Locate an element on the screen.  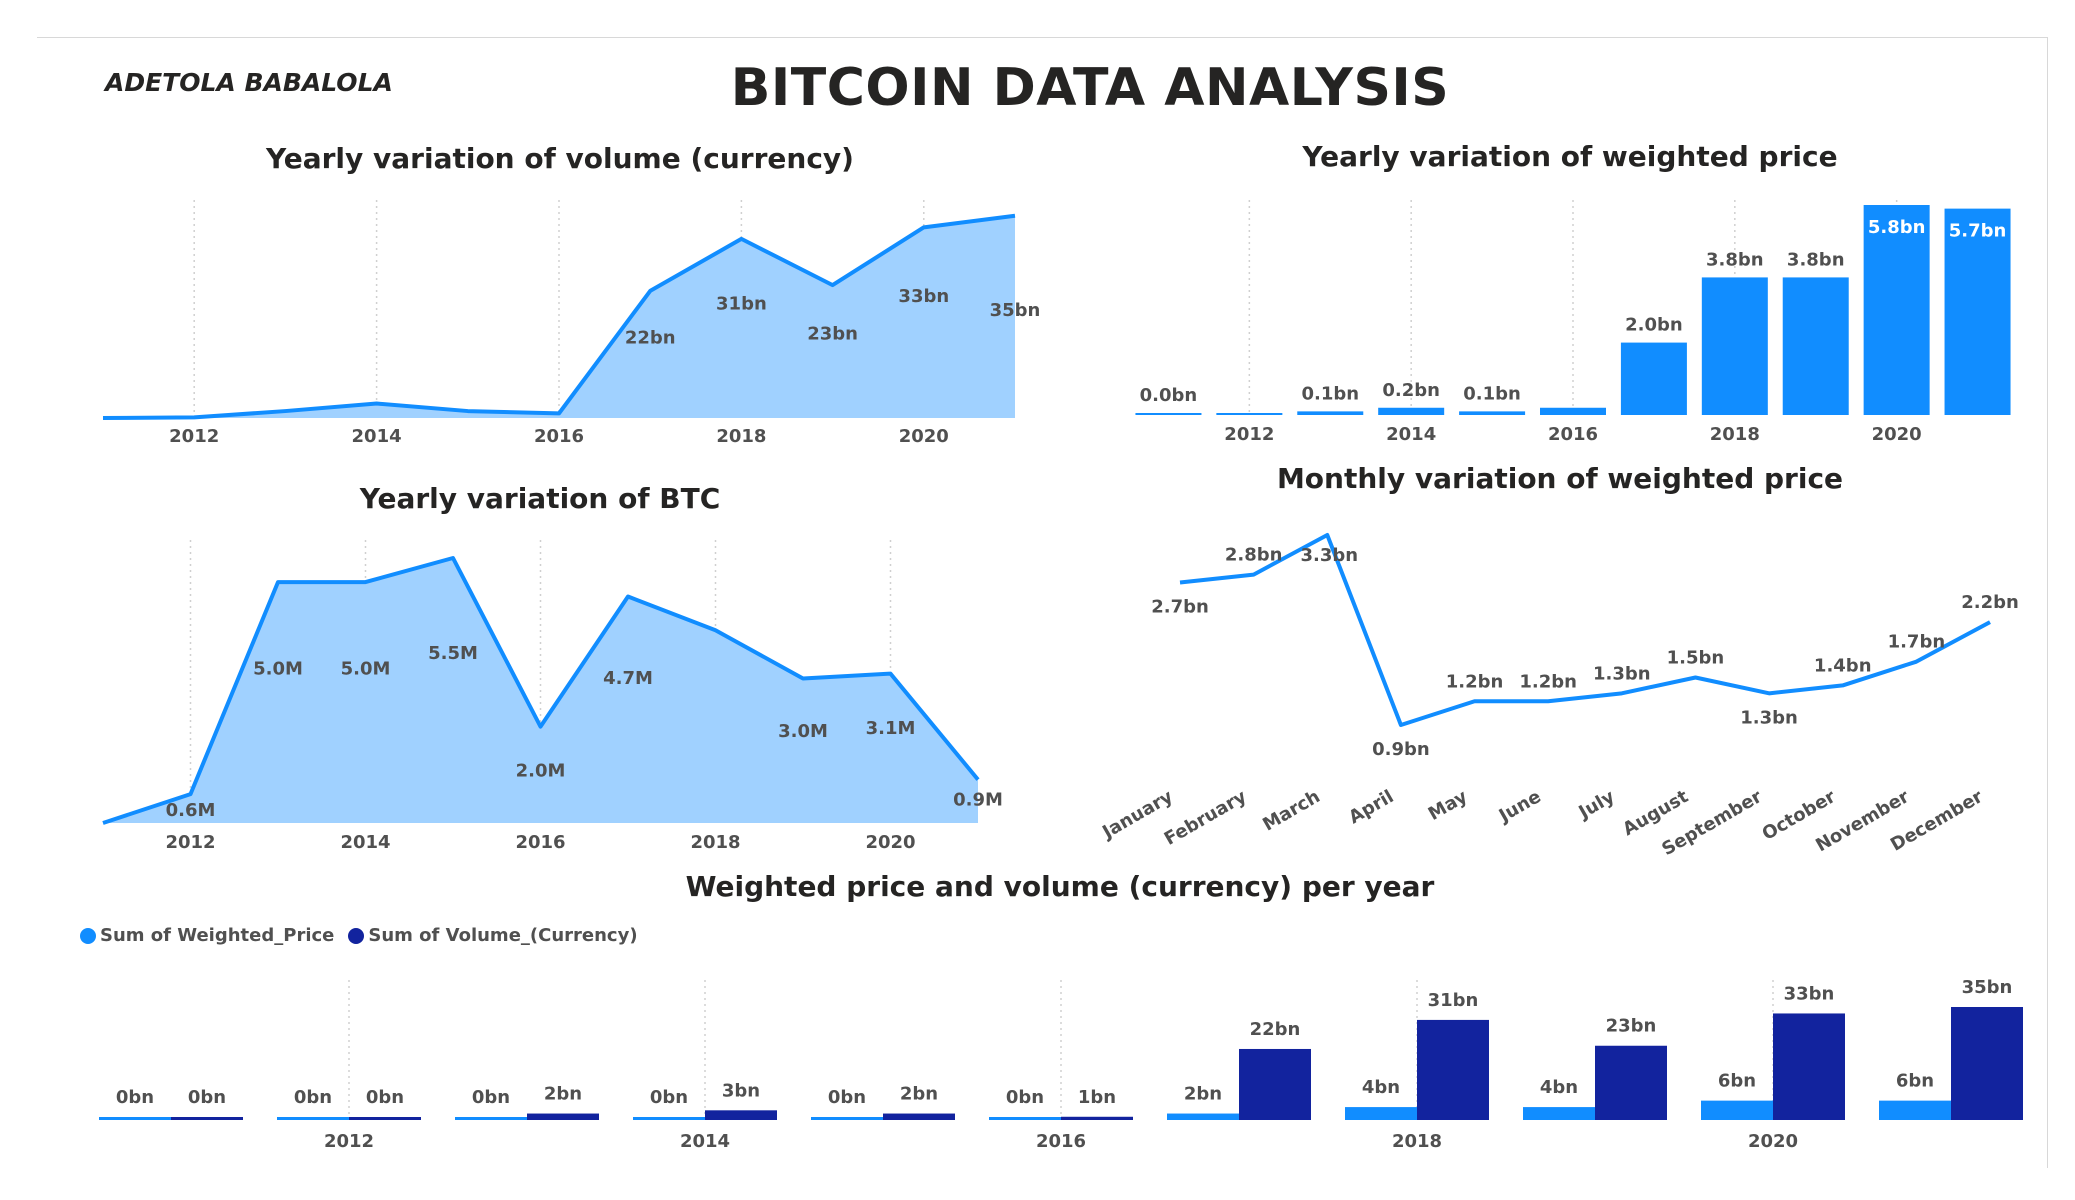
btc-chart-title: Yearly variation of BTC is located at coordinates (540, 498).